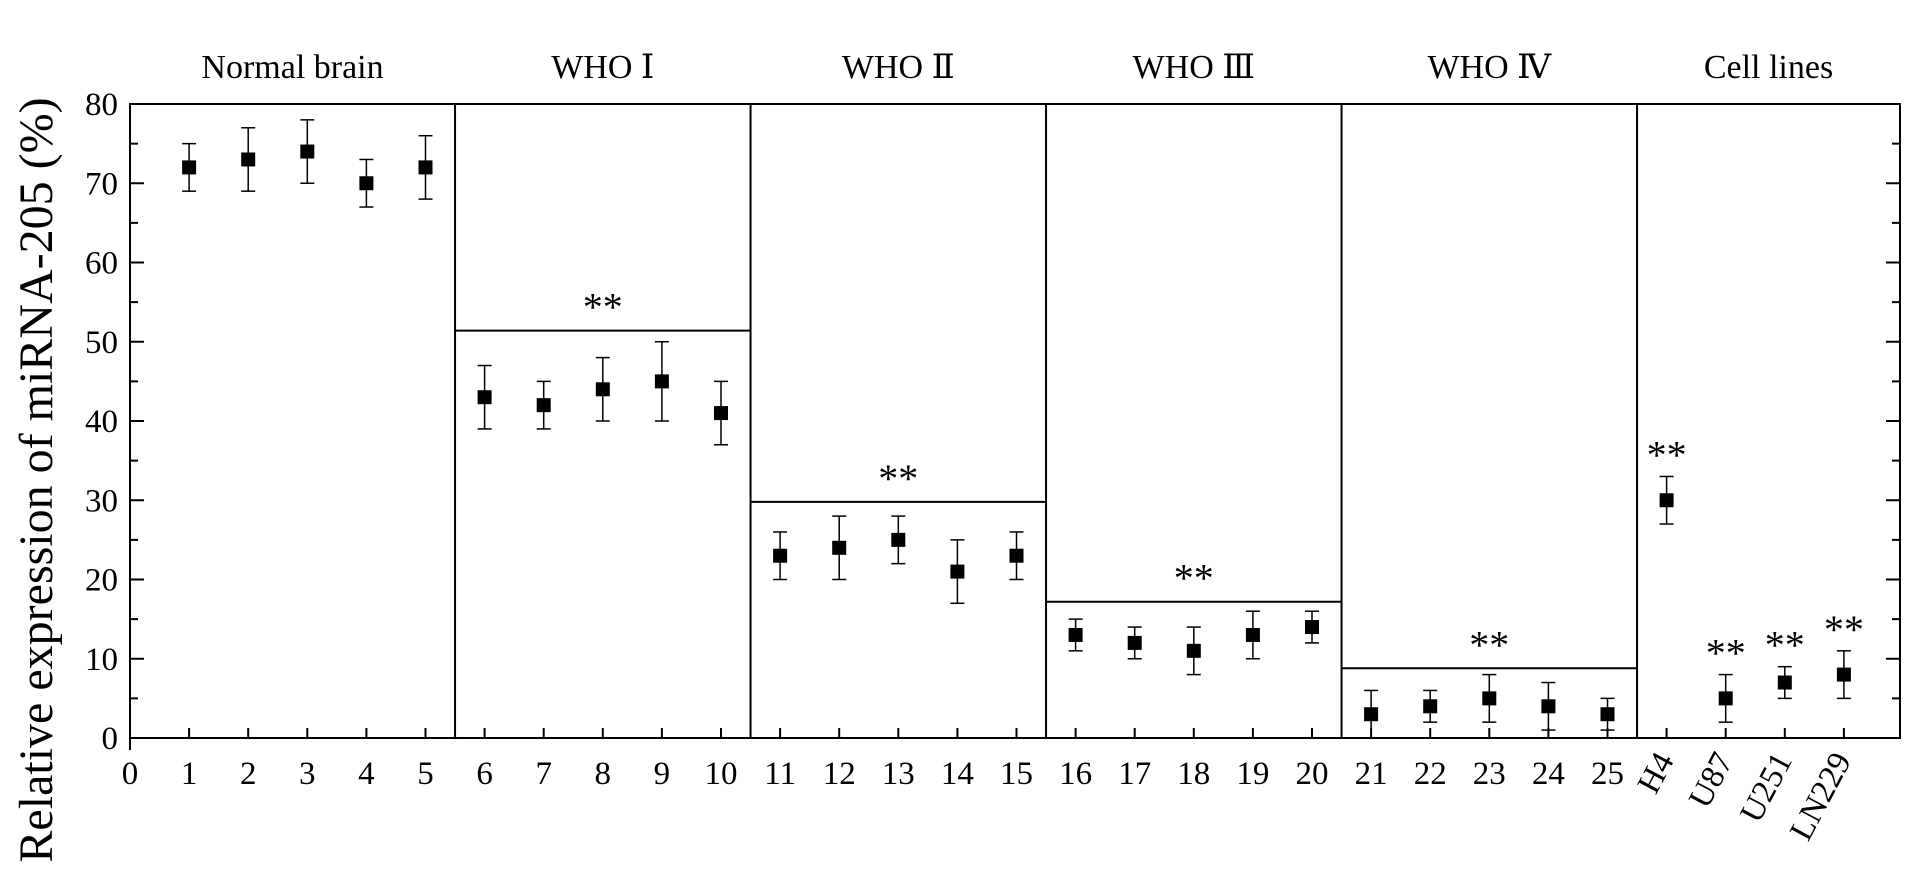 This screenshot has height=892, width=1913. I want to click on x-tick-label: 18, so click(1193, 774).